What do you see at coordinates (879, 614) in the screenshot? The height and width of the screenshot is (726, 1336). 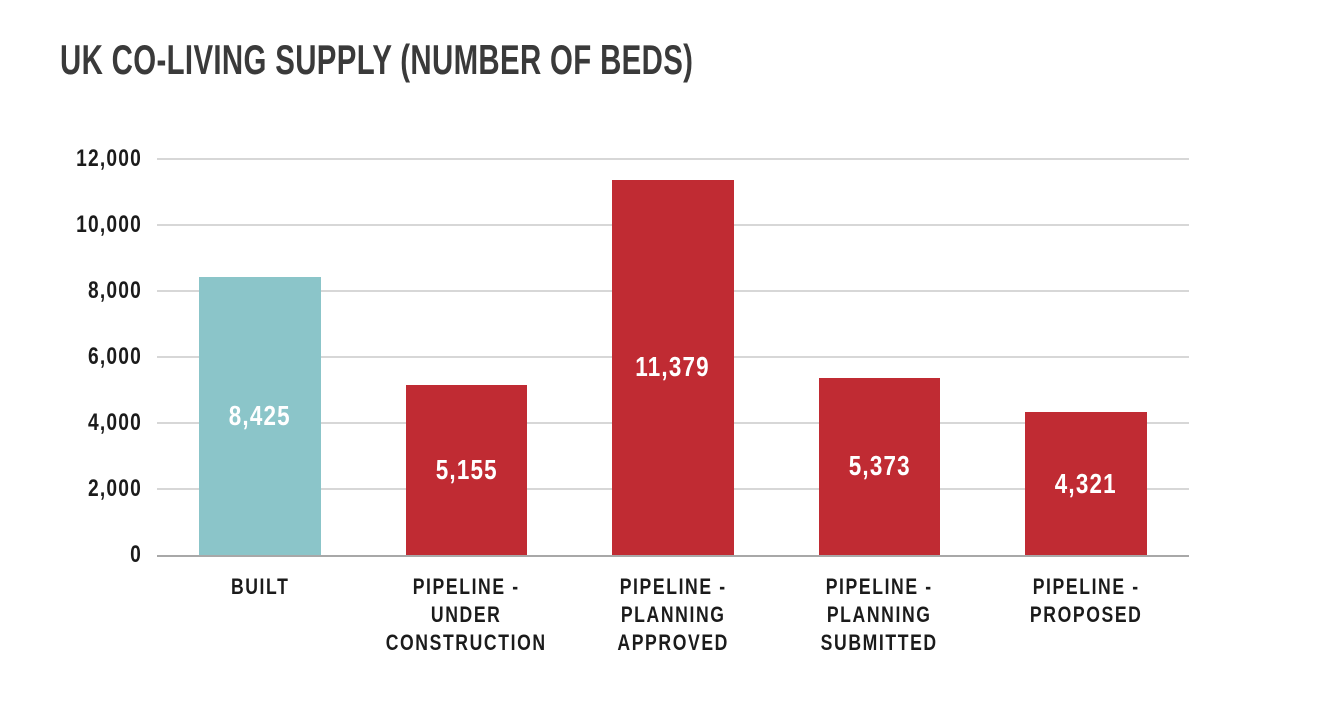 I see `x-category-label-4: PIPELINE - PLANNING SUBMITTED` at bounding box center [879, 614].